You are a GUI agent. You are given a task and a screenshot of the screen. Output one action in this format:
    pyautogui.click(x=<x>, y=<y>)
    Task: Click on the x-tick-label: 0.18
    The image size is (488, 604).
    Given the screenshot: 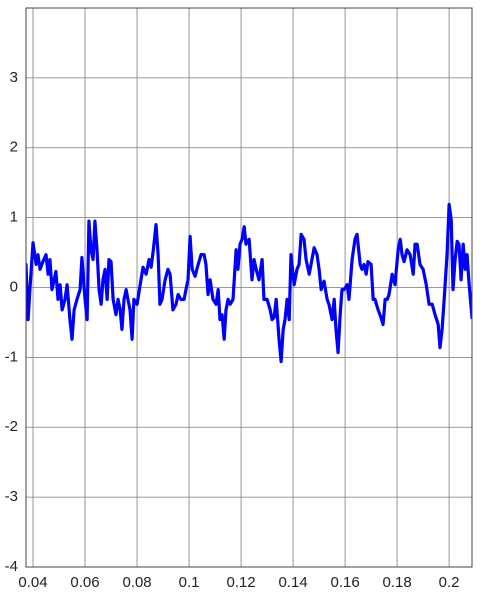 What is the action you would take?
    pyautogui.click(x=397, y=582)
    